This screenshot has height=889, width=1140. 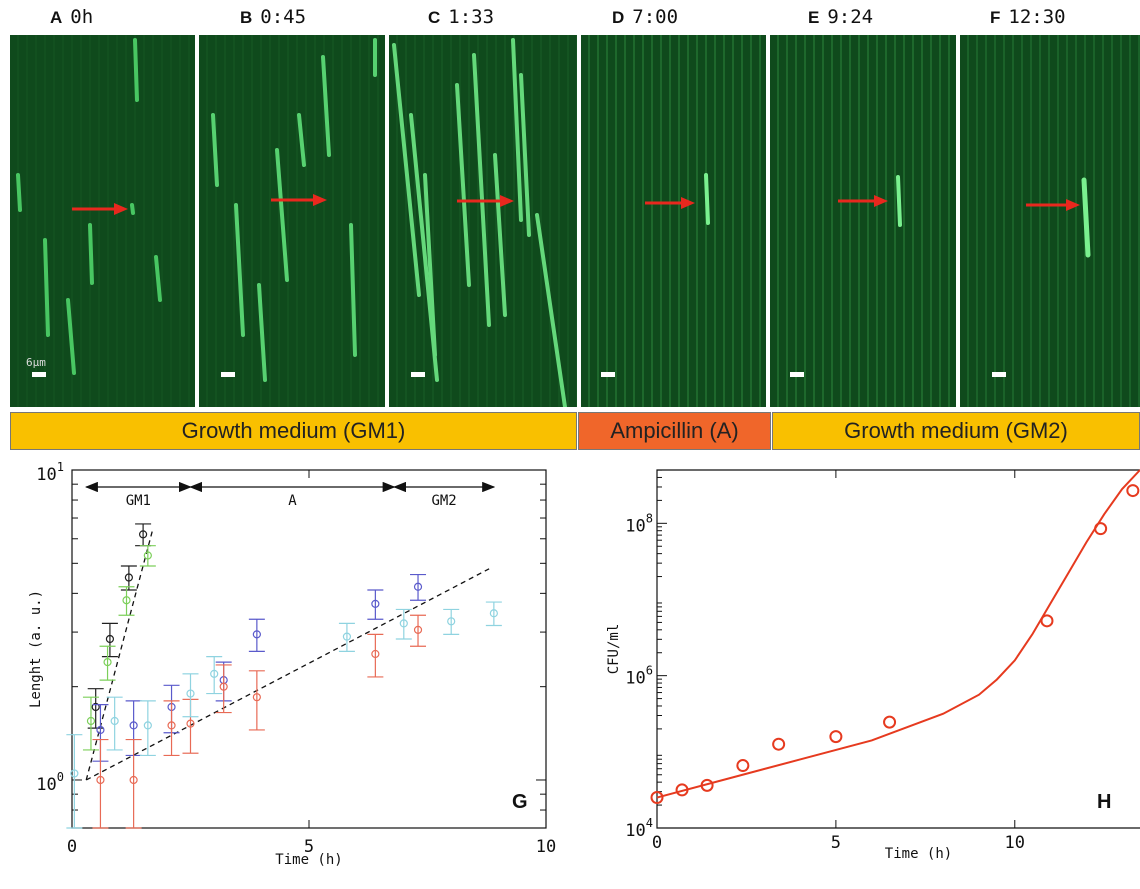 I want to click on scale-label: 6µm, so click(x=36, y=362).